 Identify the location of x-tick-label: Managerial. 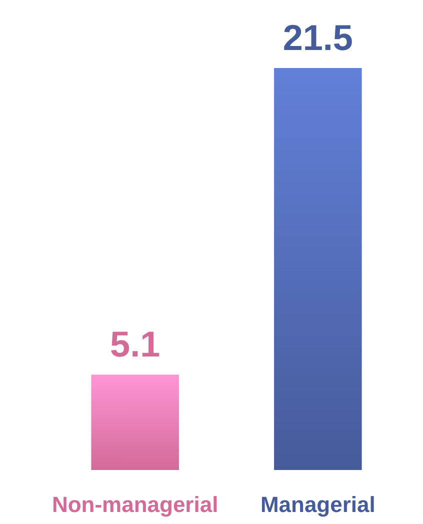
(318, 504).